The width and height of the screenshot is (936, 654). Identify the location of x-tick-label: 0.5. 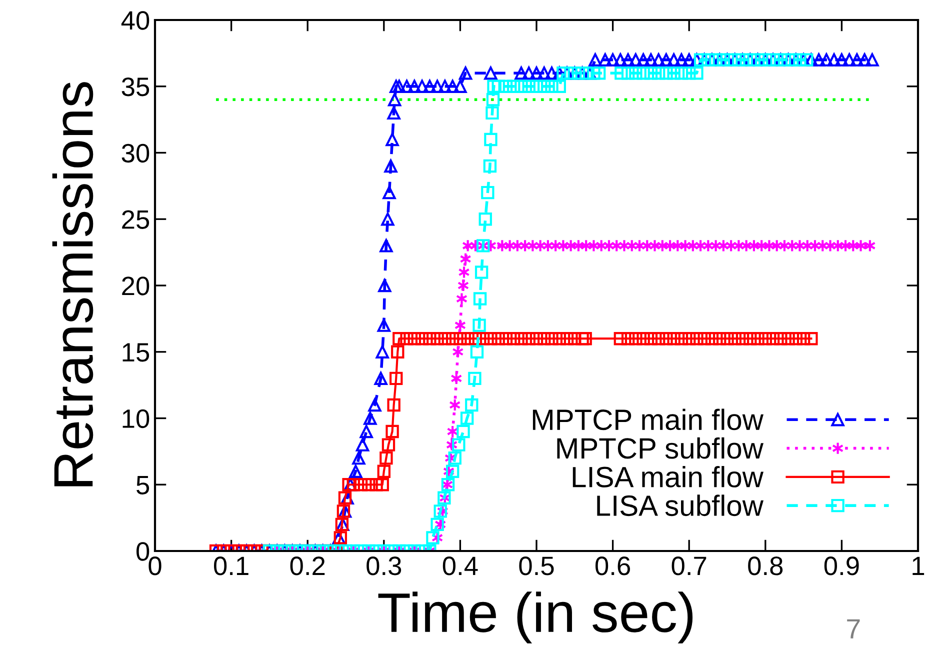
(536, 566).